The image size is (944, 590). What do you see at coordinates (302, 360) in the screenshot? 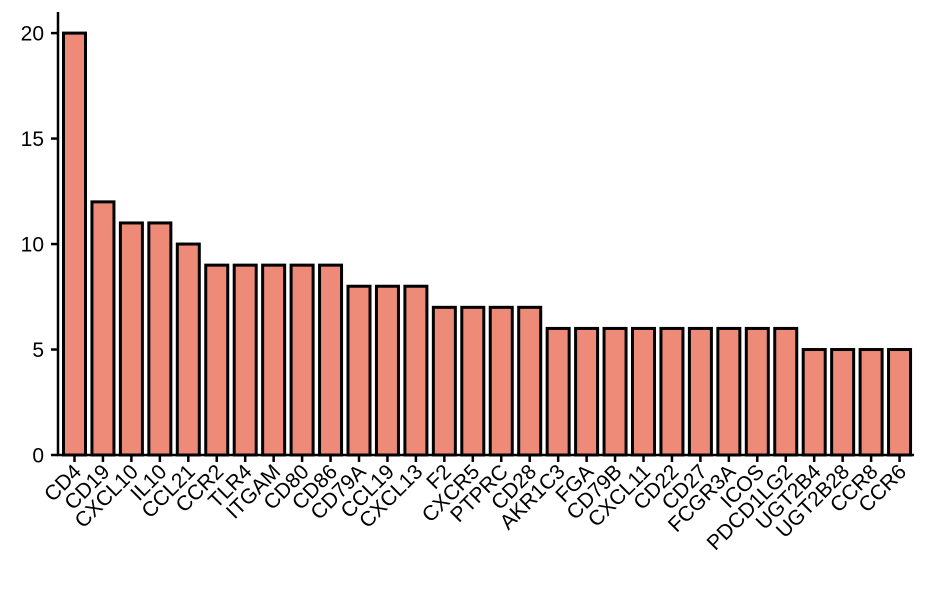
I see `bar-cd80` at bounding box center [302, 360].